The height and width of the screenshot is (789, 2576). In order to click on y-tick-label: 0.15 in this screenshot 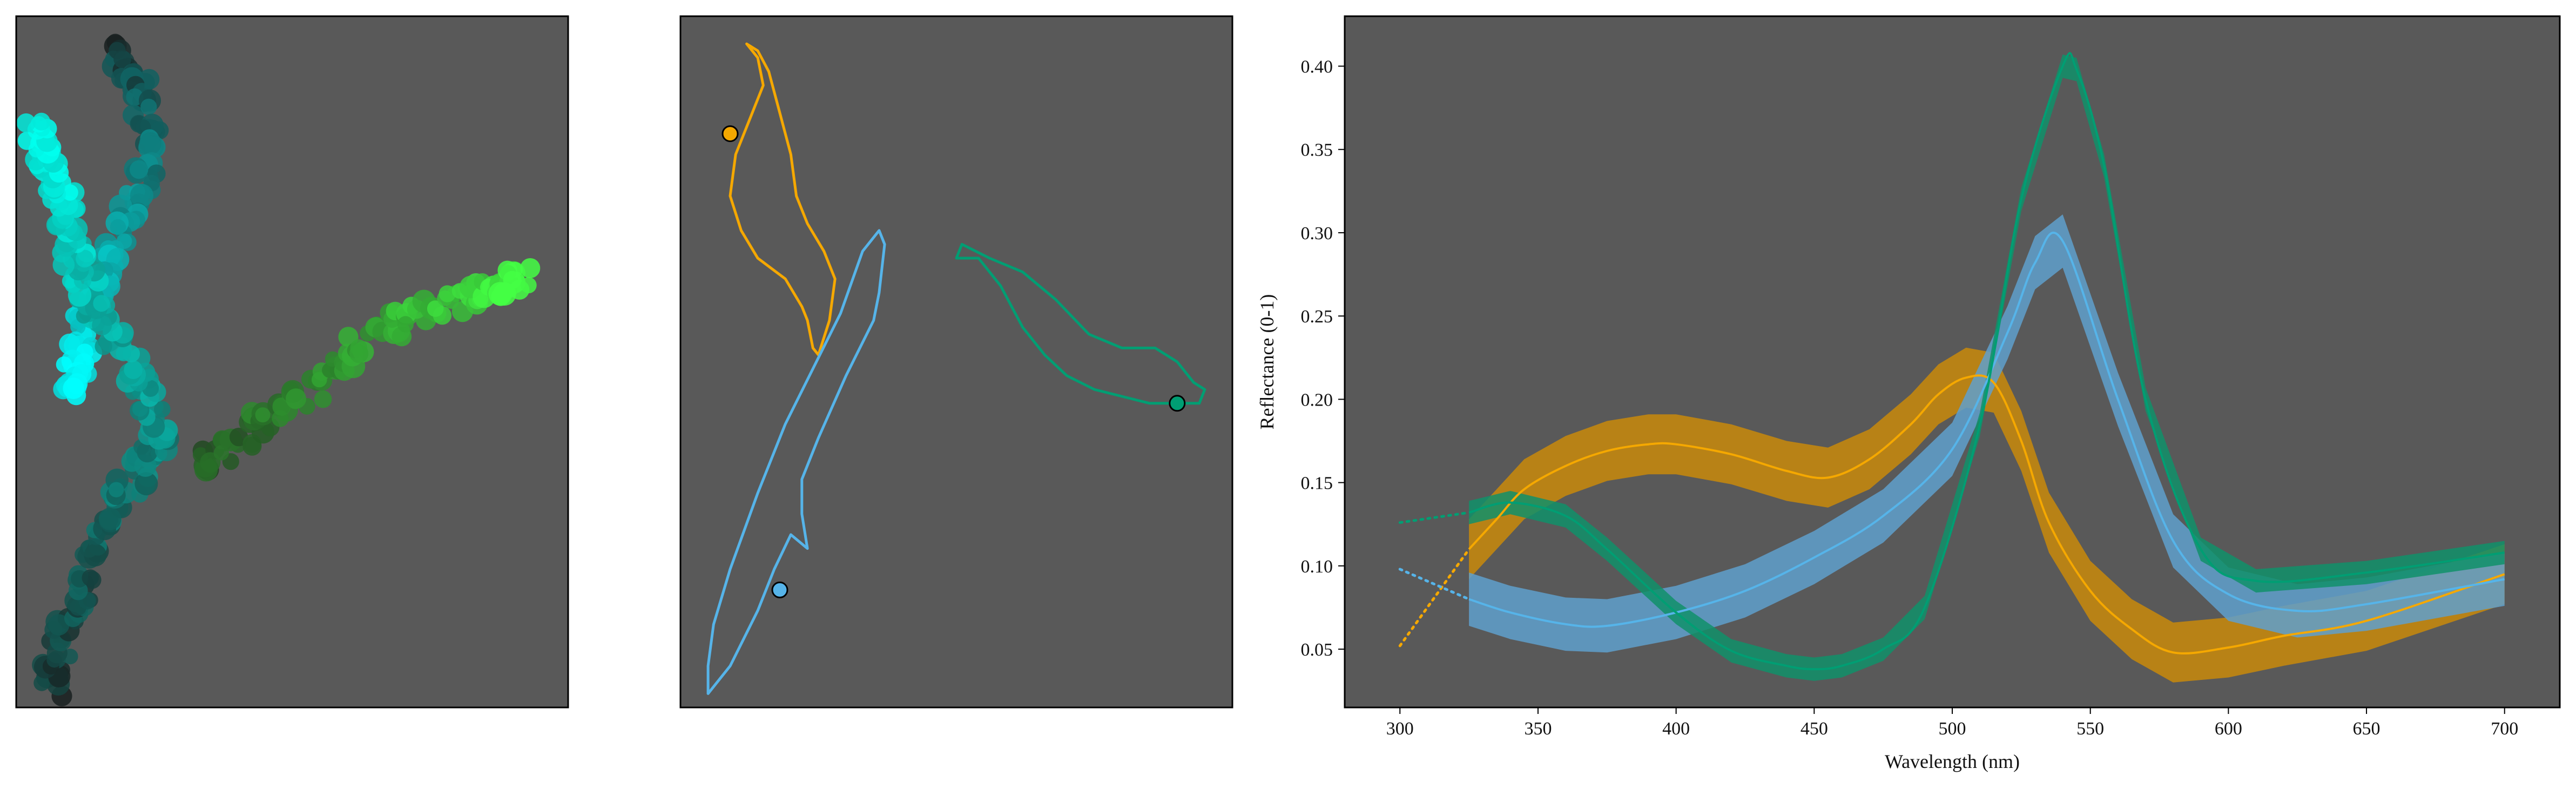, I will do `click(1317, 484)`.